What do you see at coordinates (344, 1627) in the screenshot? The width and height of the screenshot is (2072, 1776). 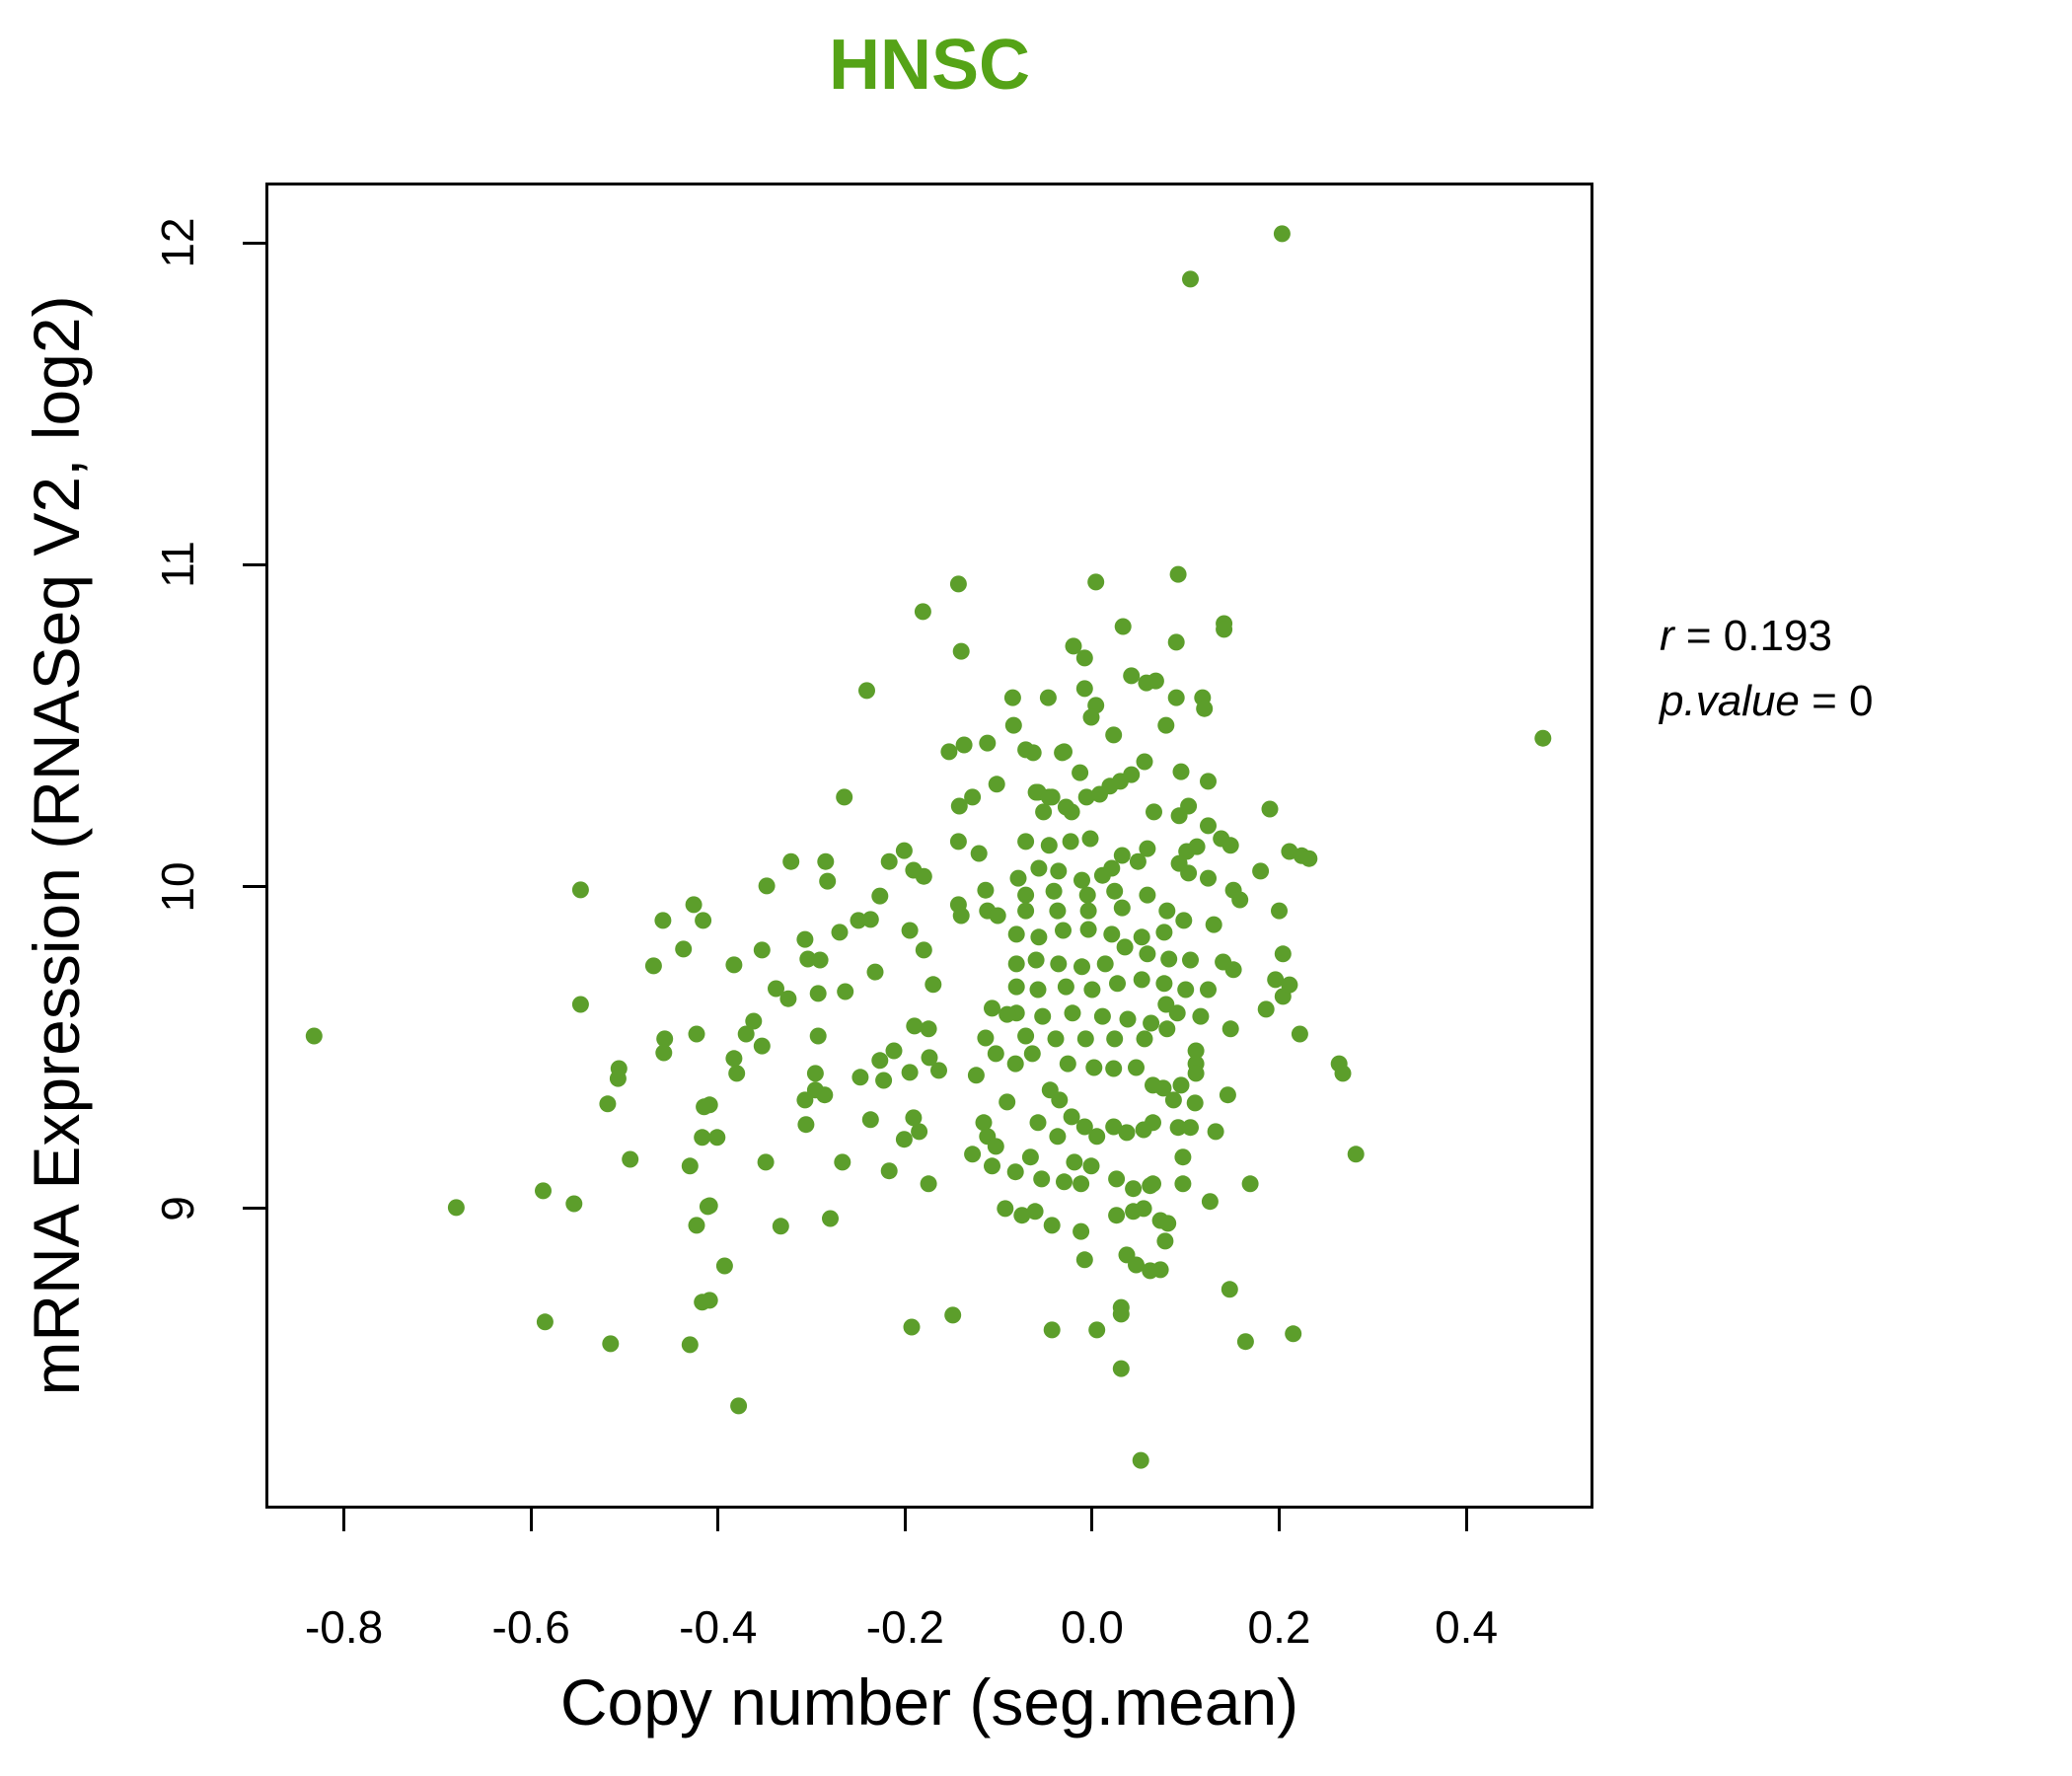 I see `x-tick-label: -0.8` at bounding box center [344, 1627].